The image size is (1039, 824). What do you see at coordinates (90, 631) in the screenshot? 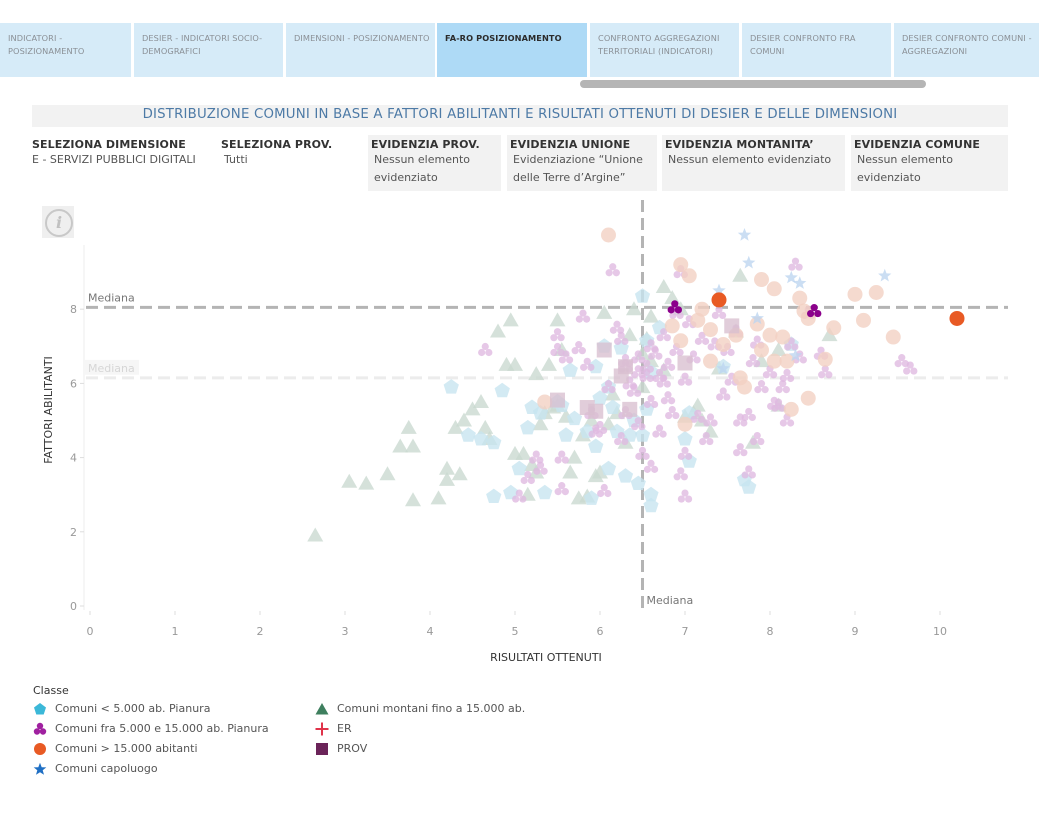
I see `x-tick-label: 0` at bounding box center [90, 631].